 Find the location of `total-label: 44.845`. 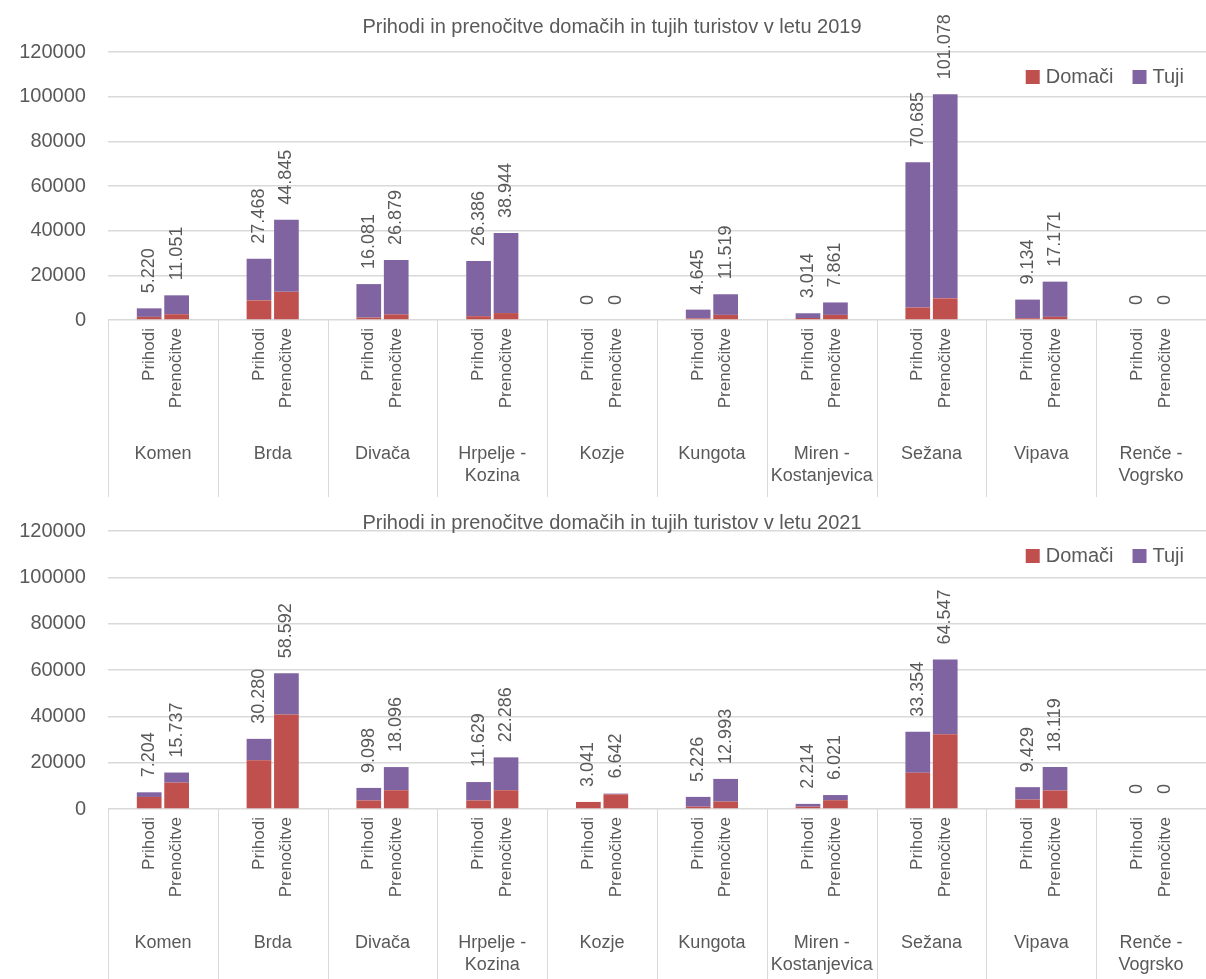

total-label: 44.845 is located at coordinates (285, 177).